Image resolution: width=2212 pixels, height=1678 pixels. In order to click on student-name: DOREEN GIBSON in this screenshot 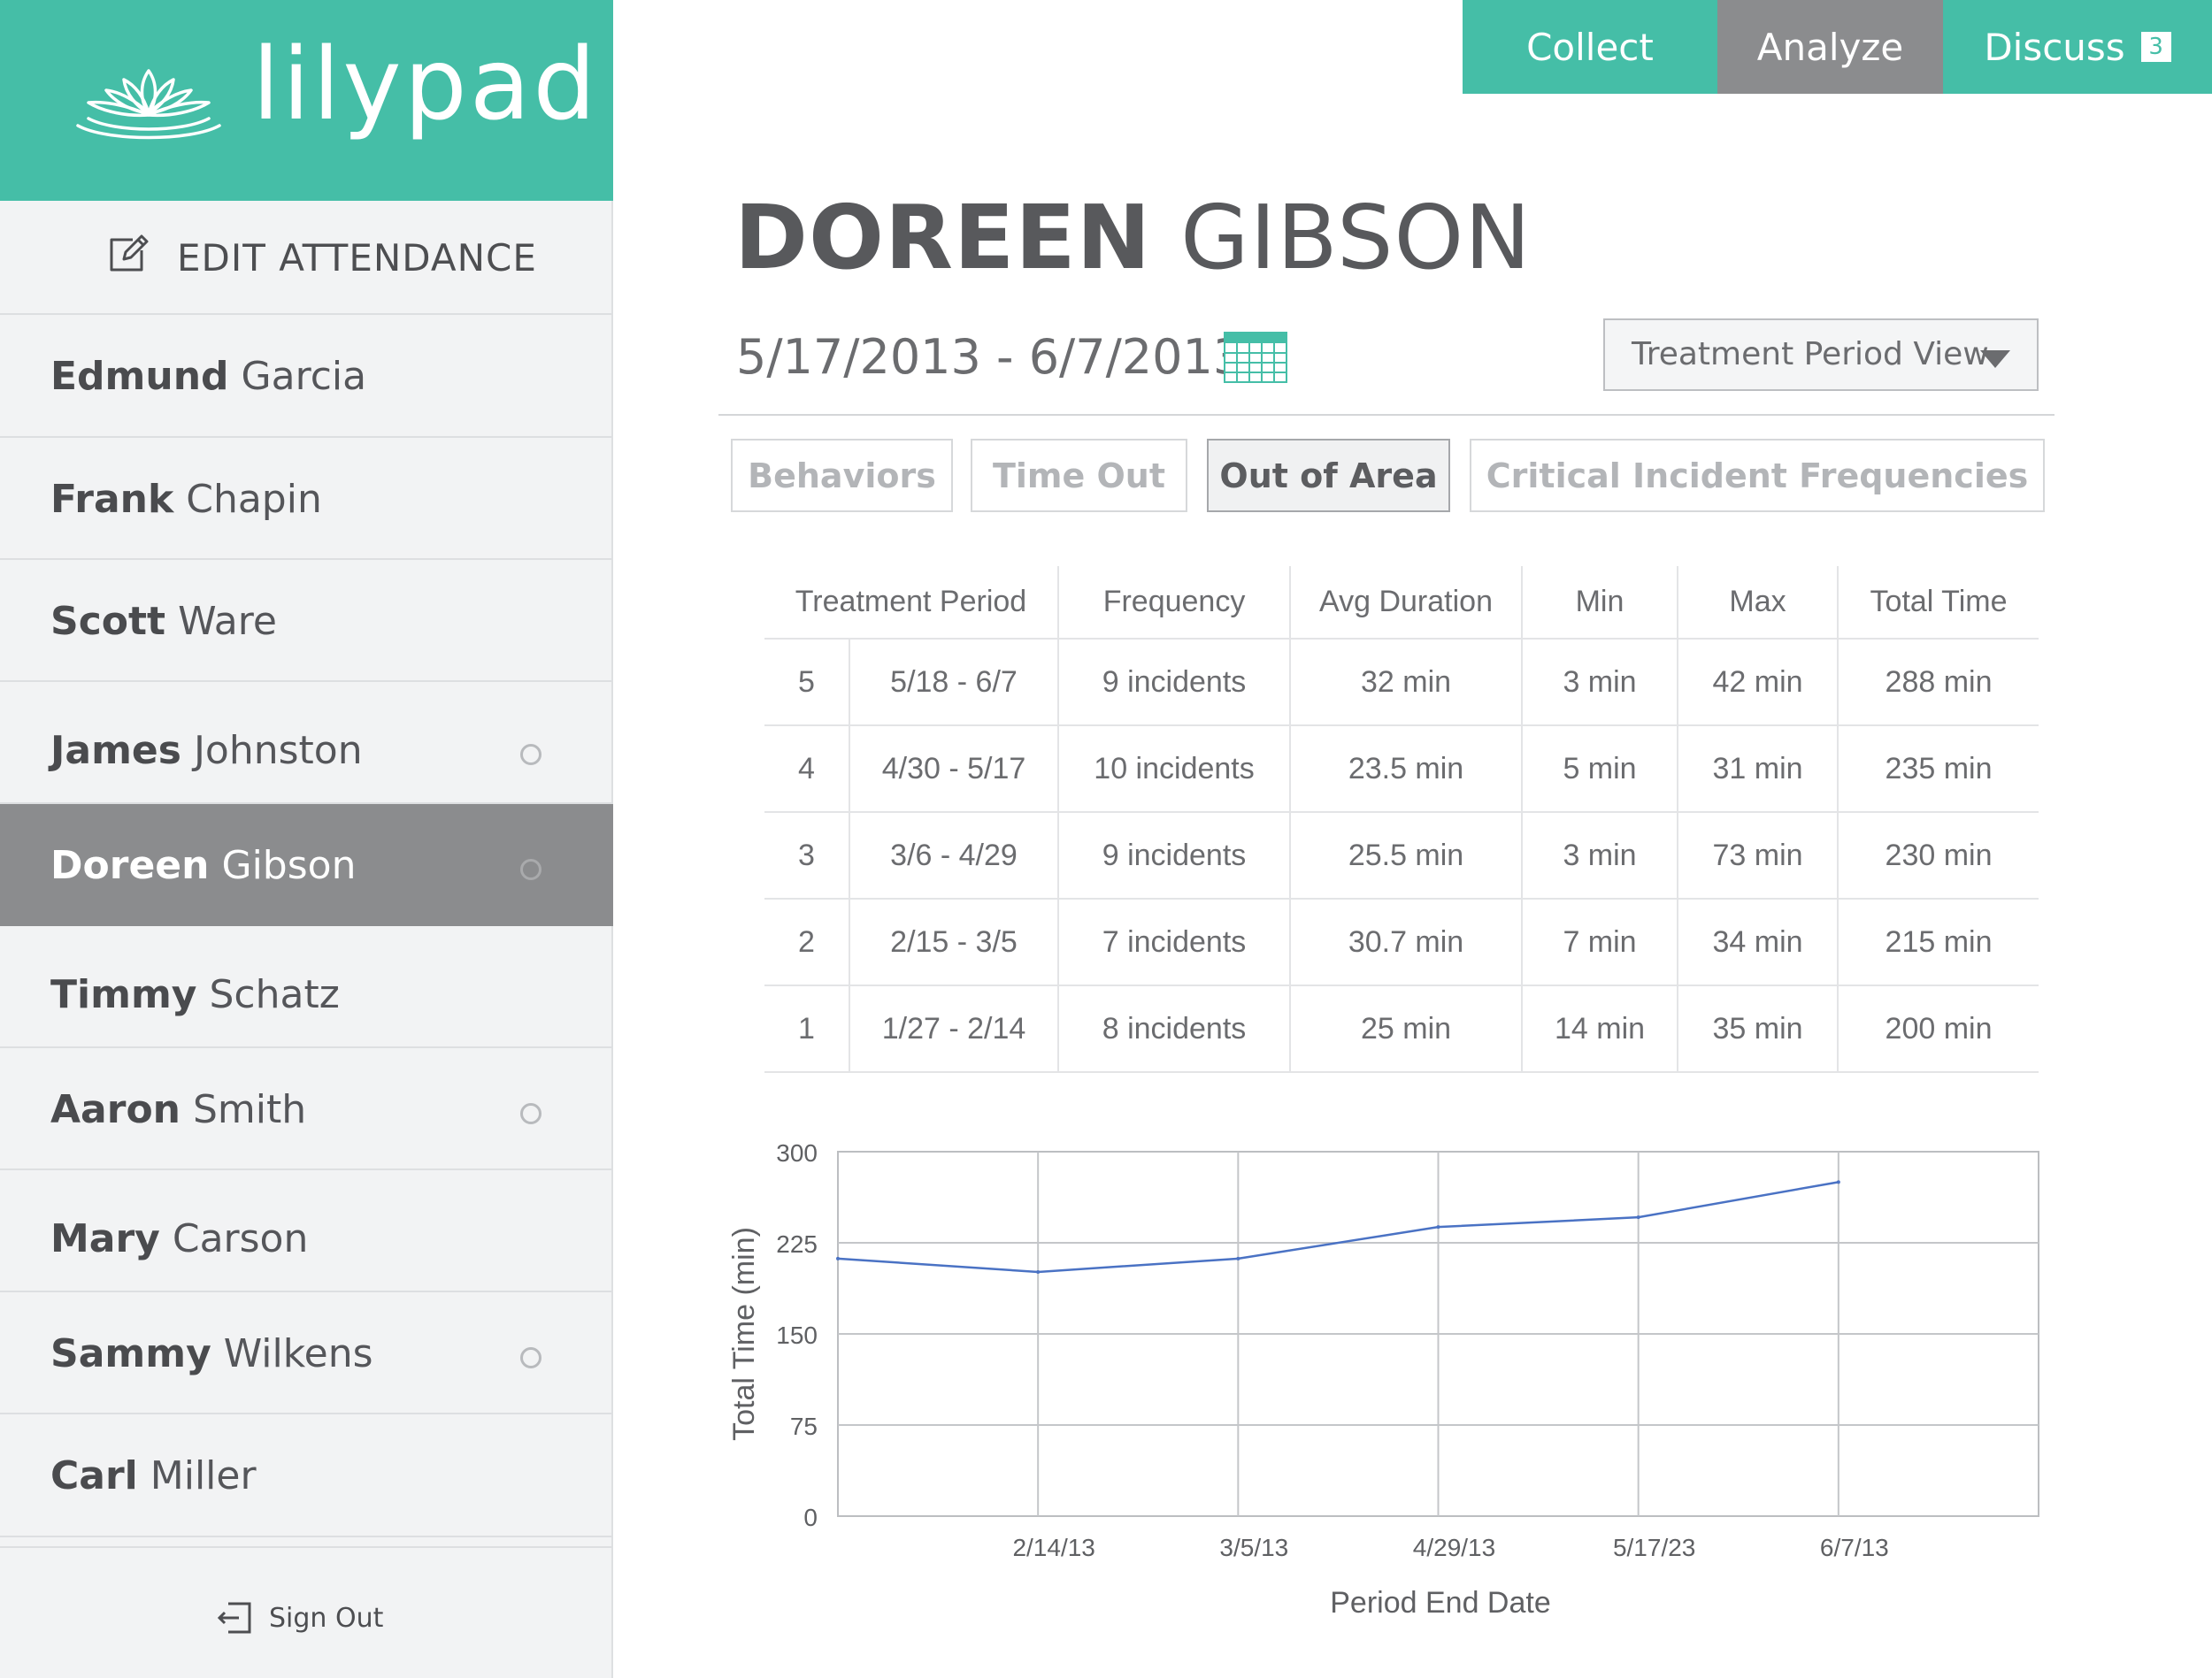, I will do `click(1133, 237)`.